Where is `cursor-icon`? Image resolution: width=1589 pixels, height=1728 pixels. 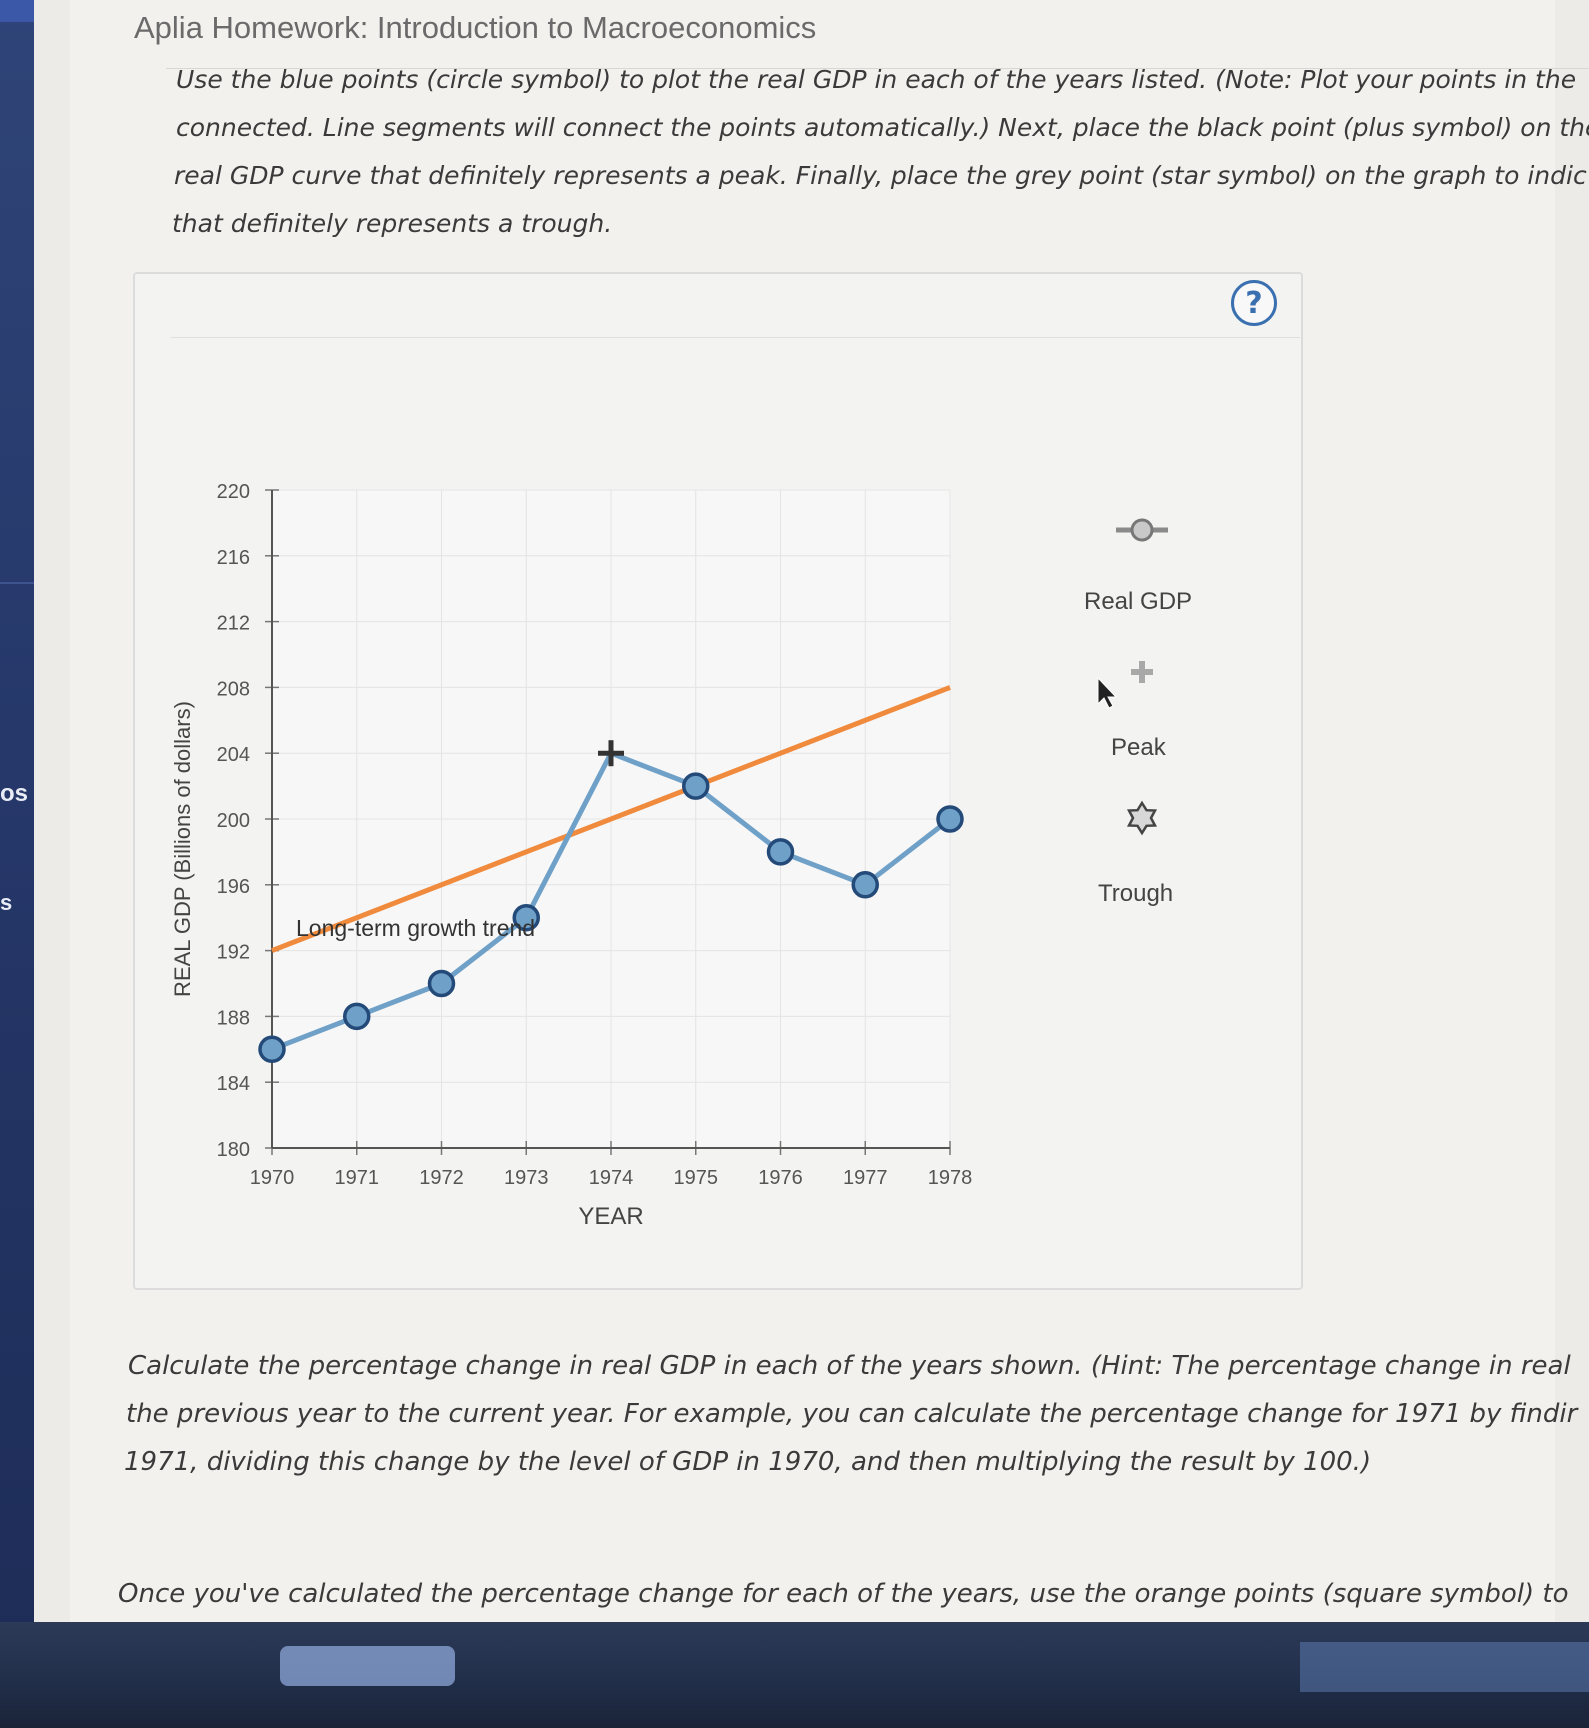
cursor-icon is located at coordinates (1107, 692).